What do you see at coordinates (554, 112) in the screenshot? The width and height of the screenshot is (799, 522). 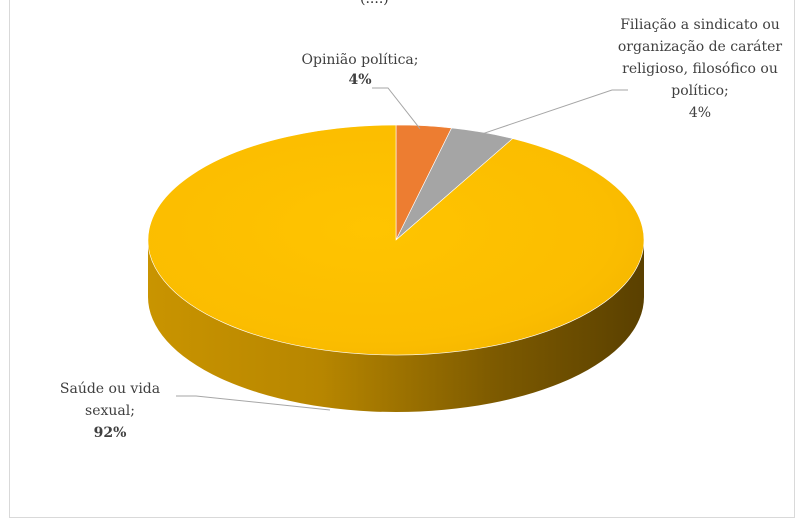 I see `leader-line-filiacao` at bounding box center [554, 112].